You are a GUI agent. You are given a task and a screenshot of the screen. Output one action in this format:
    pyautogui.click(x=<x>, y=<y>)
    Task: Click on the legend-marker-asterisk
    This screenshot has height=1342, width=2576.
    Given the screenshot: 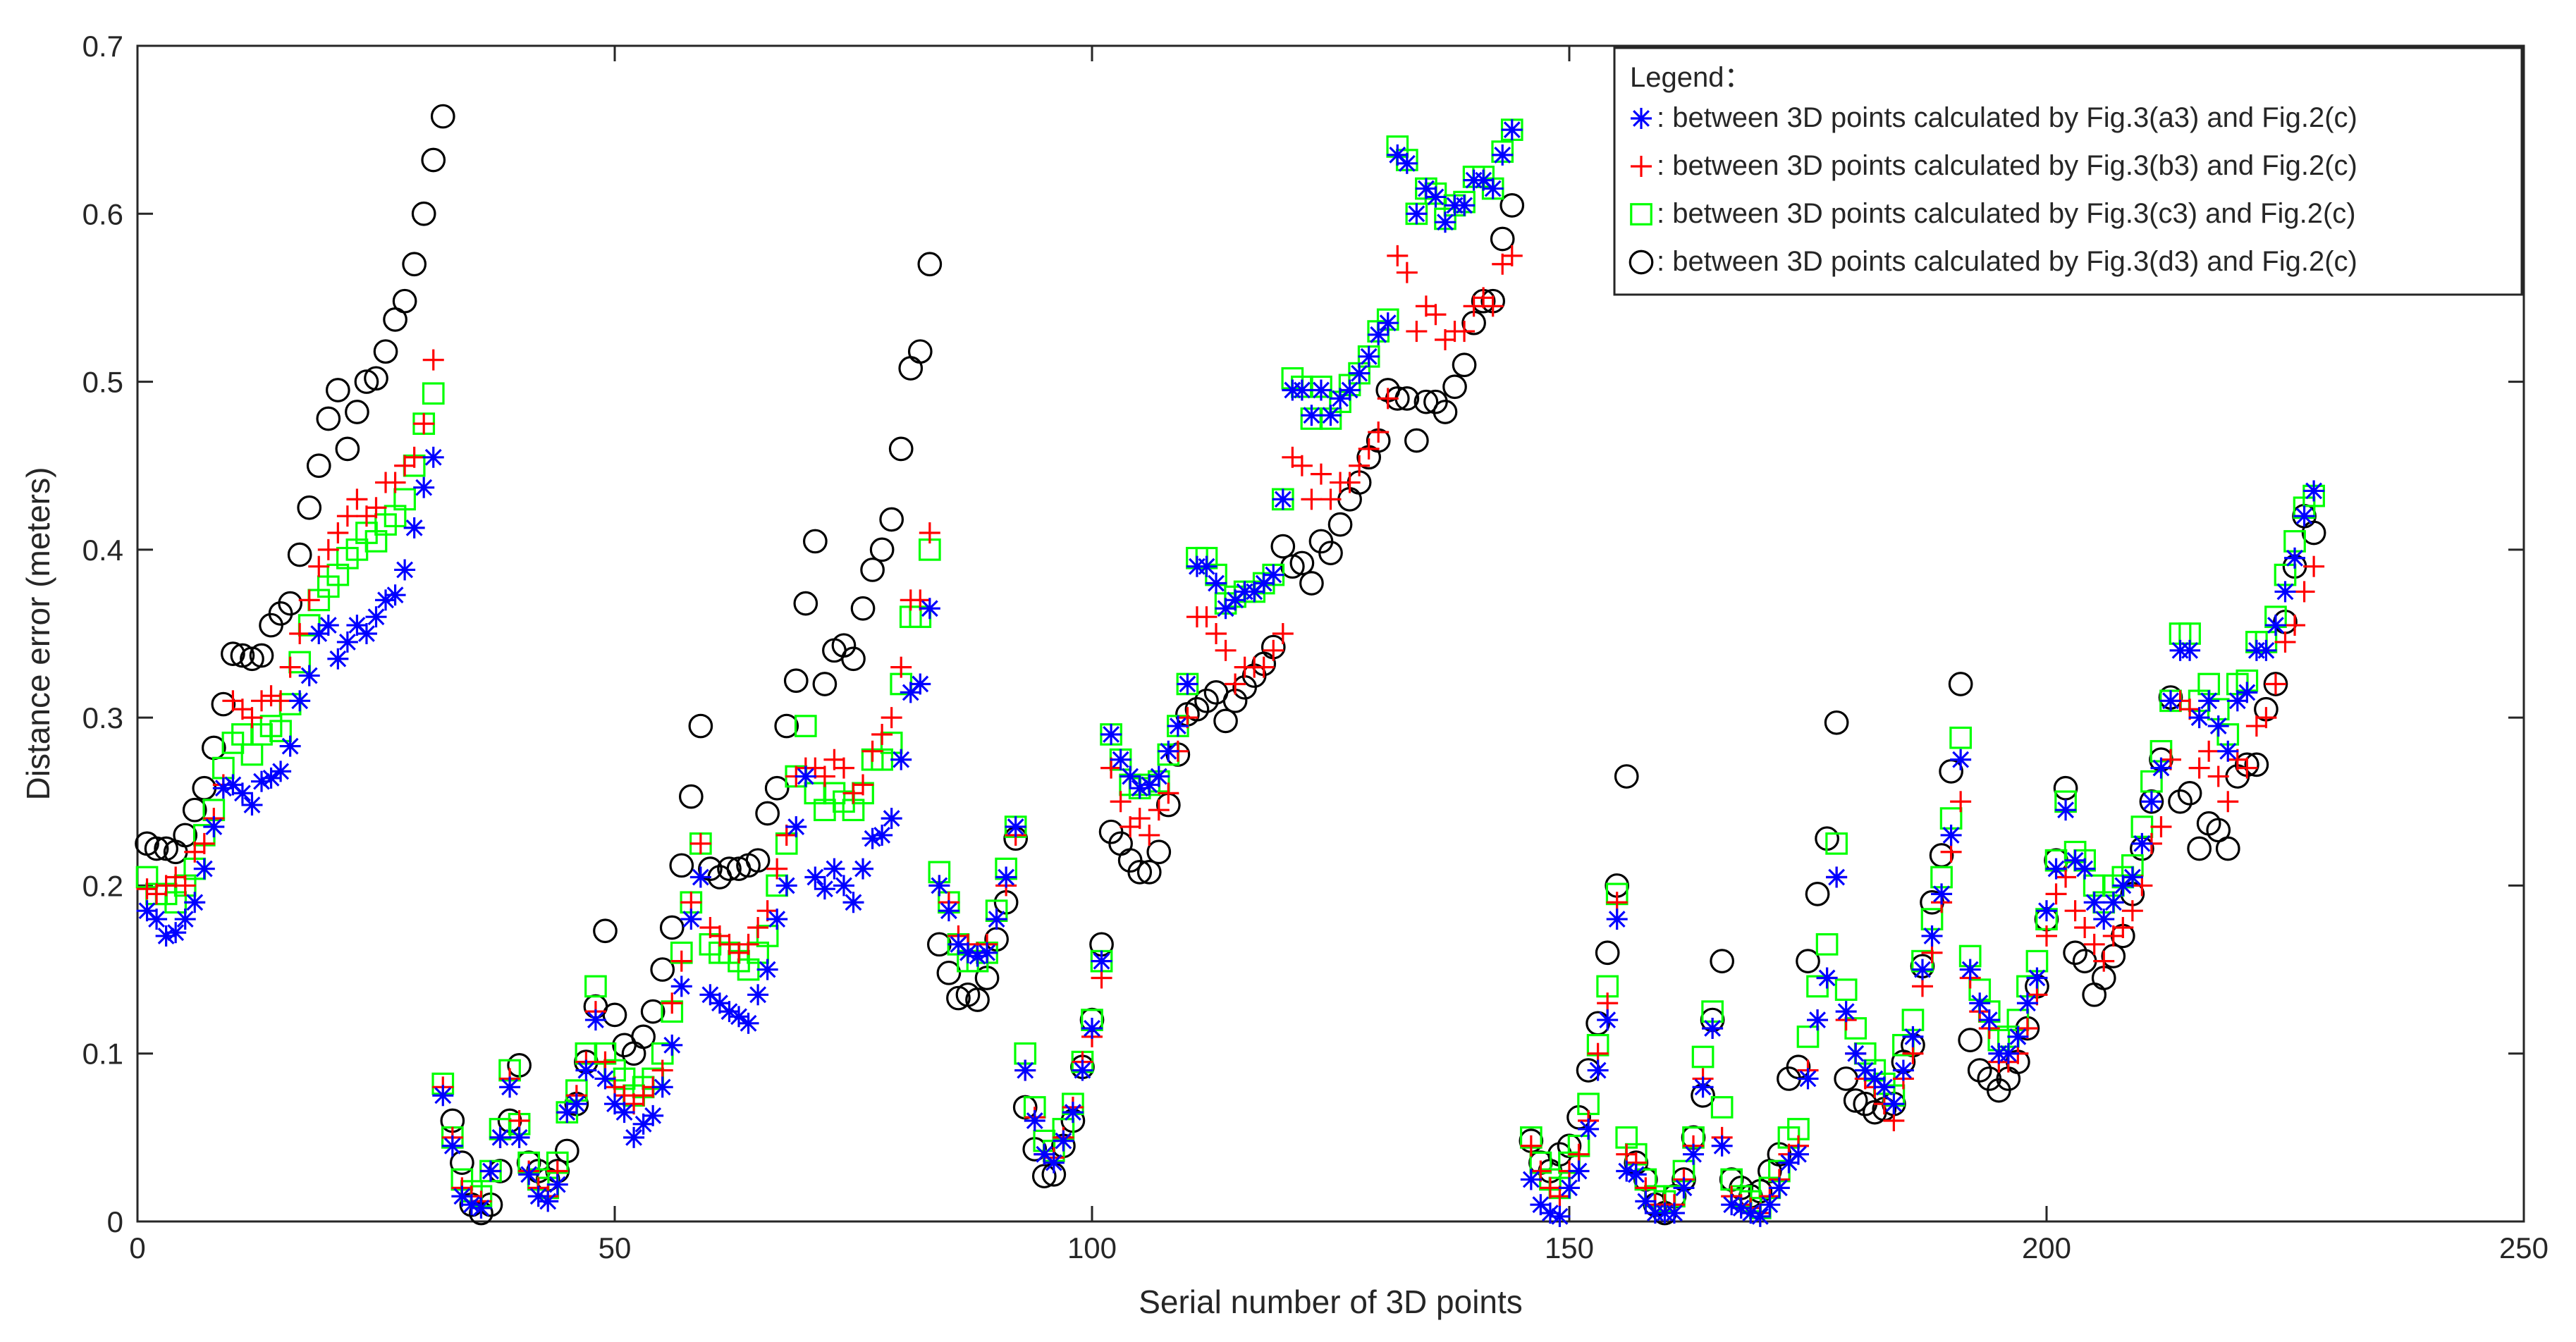 What is the action you would take?
    pyautogui.click(x=1641, y=119)
    